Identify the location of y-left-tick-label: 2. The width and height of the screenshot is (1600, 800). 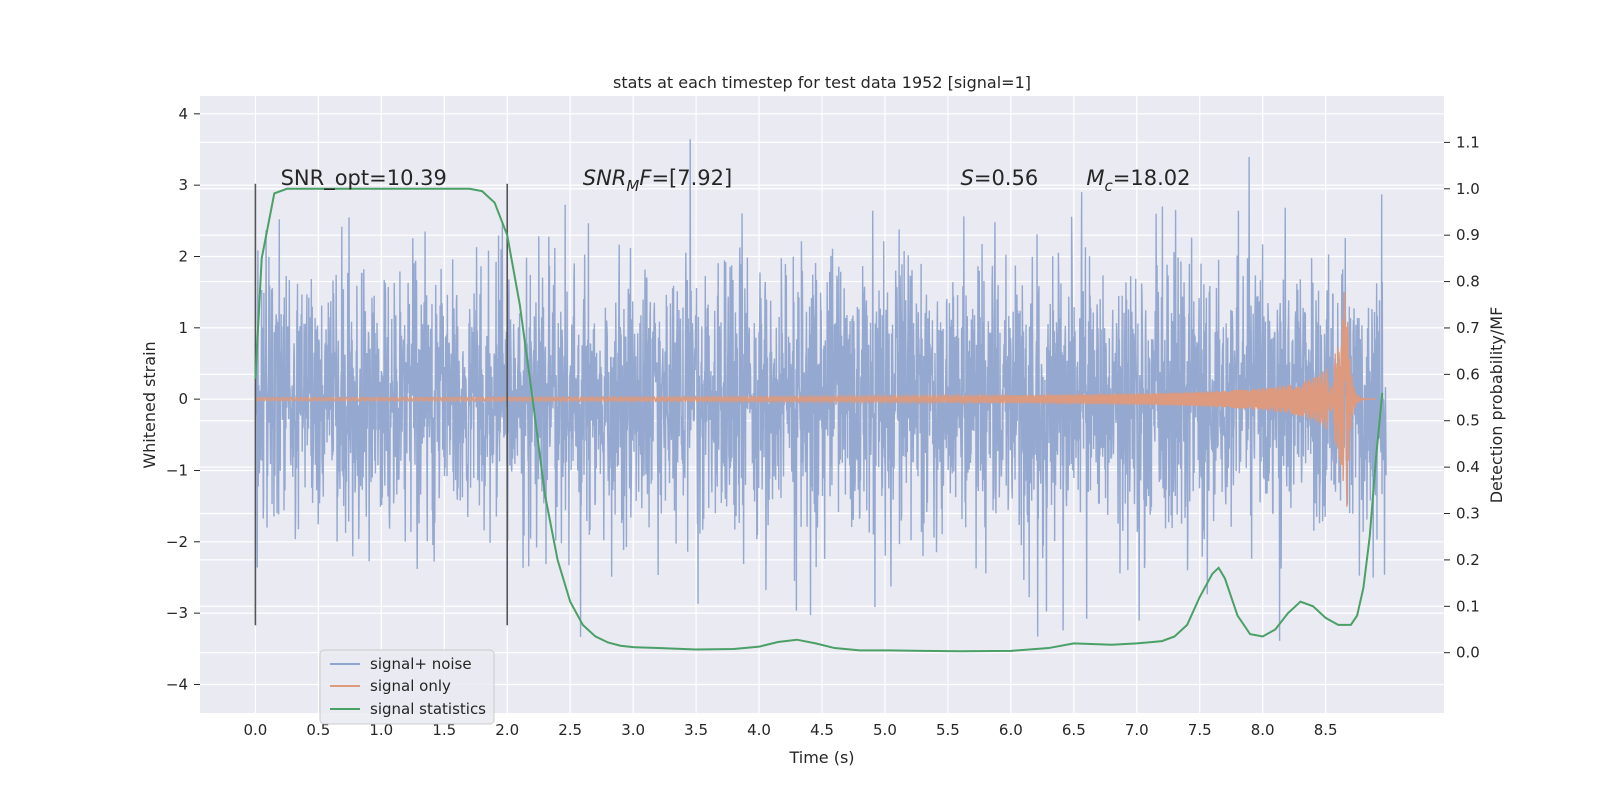
(183, 256).